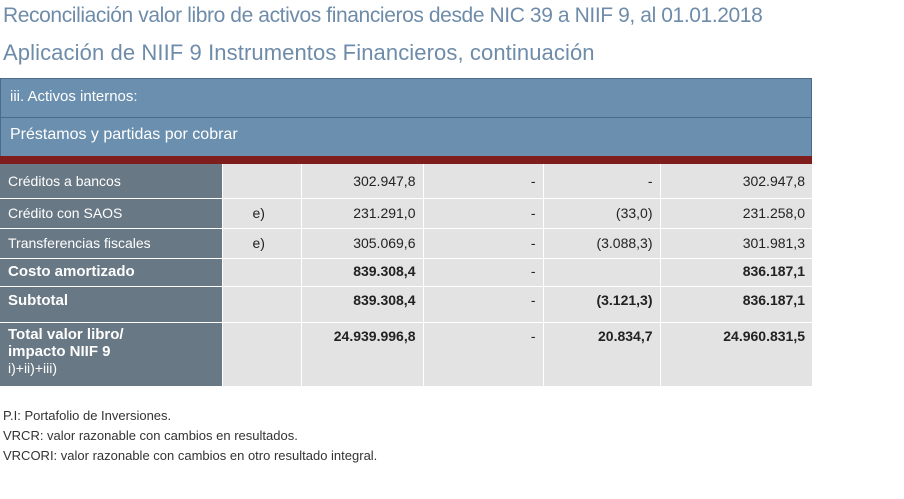 The height and width of the screenshot is (499, 904). I want to click on row-value-col3: 20.834,7, so click(601, 354).